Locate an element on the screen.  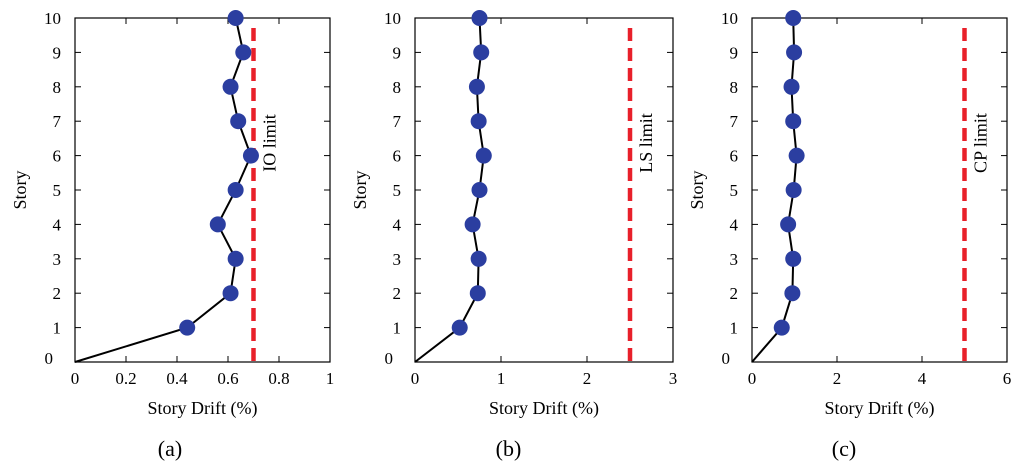
x-tick-label: 0.6 is located at coordinates (227, 378).